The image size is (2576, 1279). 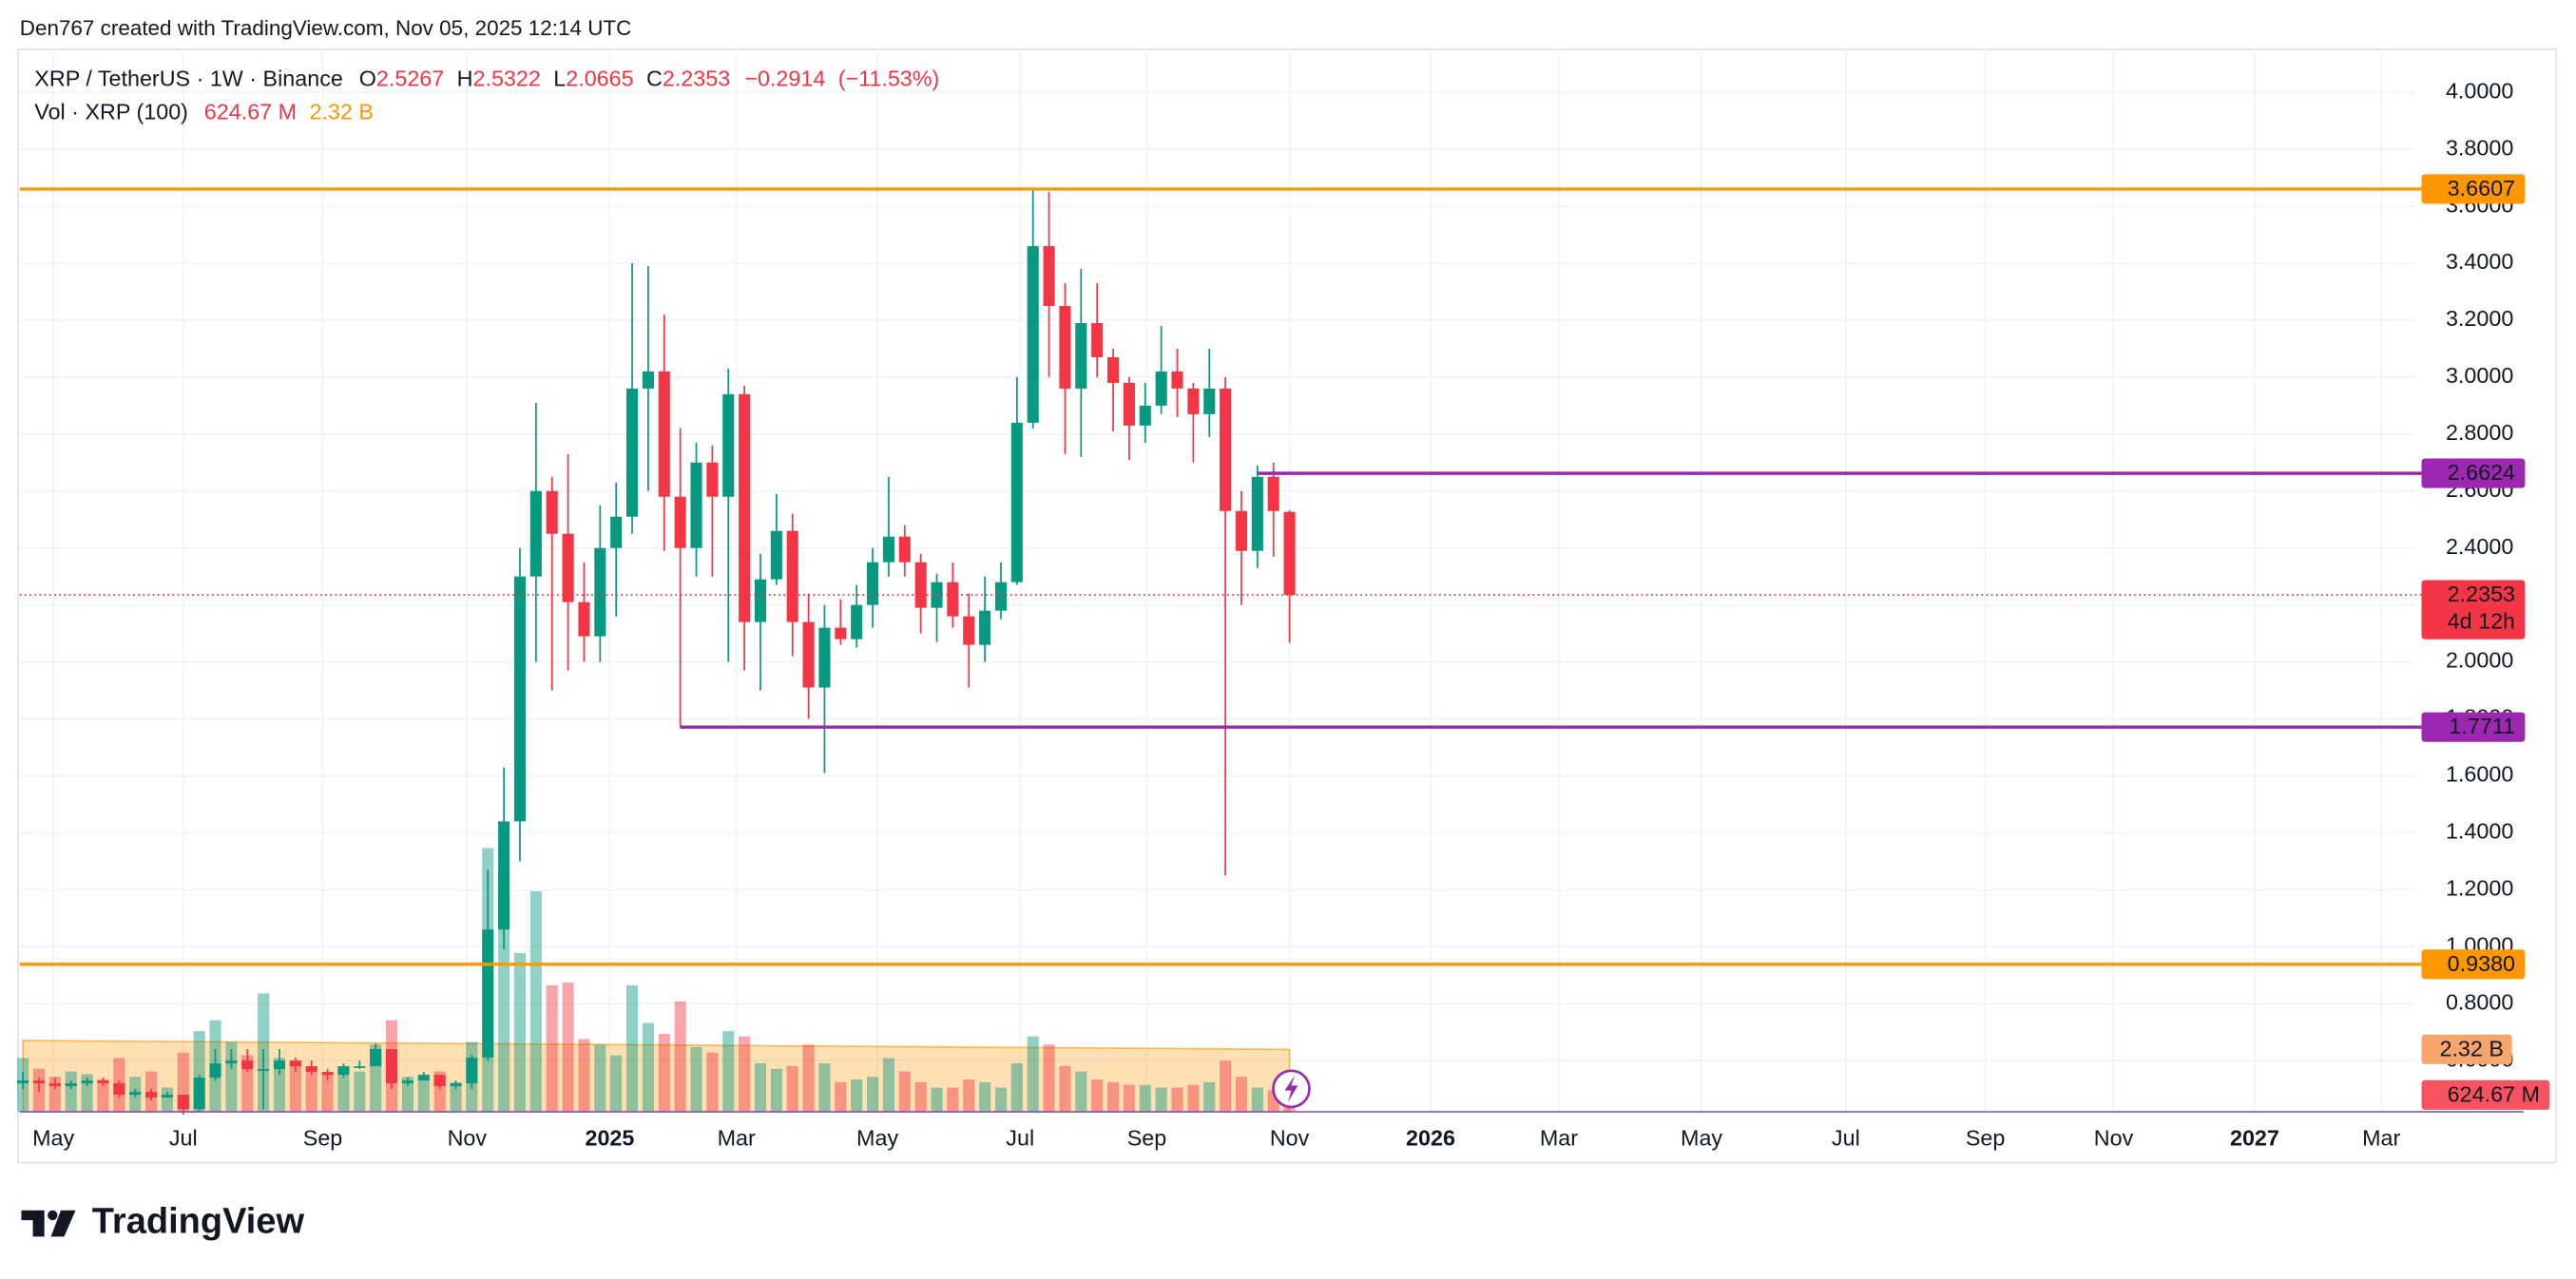 I want to click on symbol-title: XRP / TetherUS · 1W · Binance, so click(x=189, y=79).